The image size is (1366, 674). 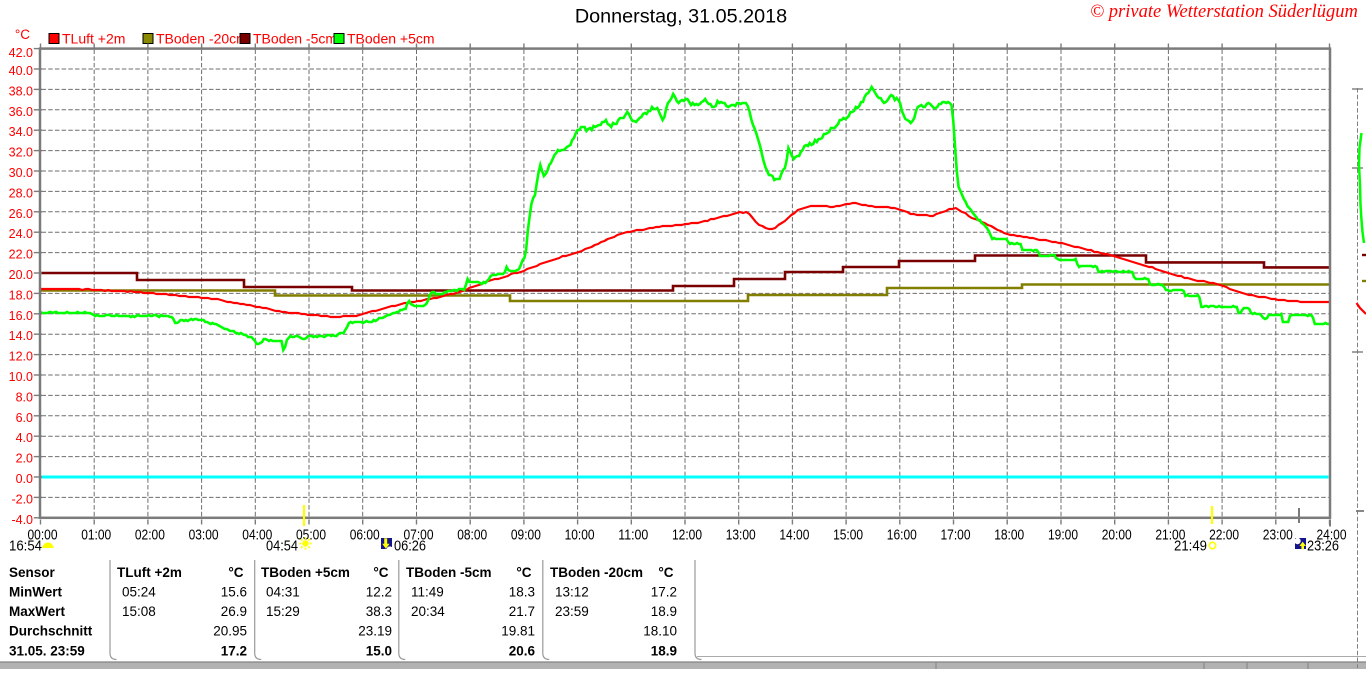 I want to click on svg-text: 01:00, so click(x=96, y=536).